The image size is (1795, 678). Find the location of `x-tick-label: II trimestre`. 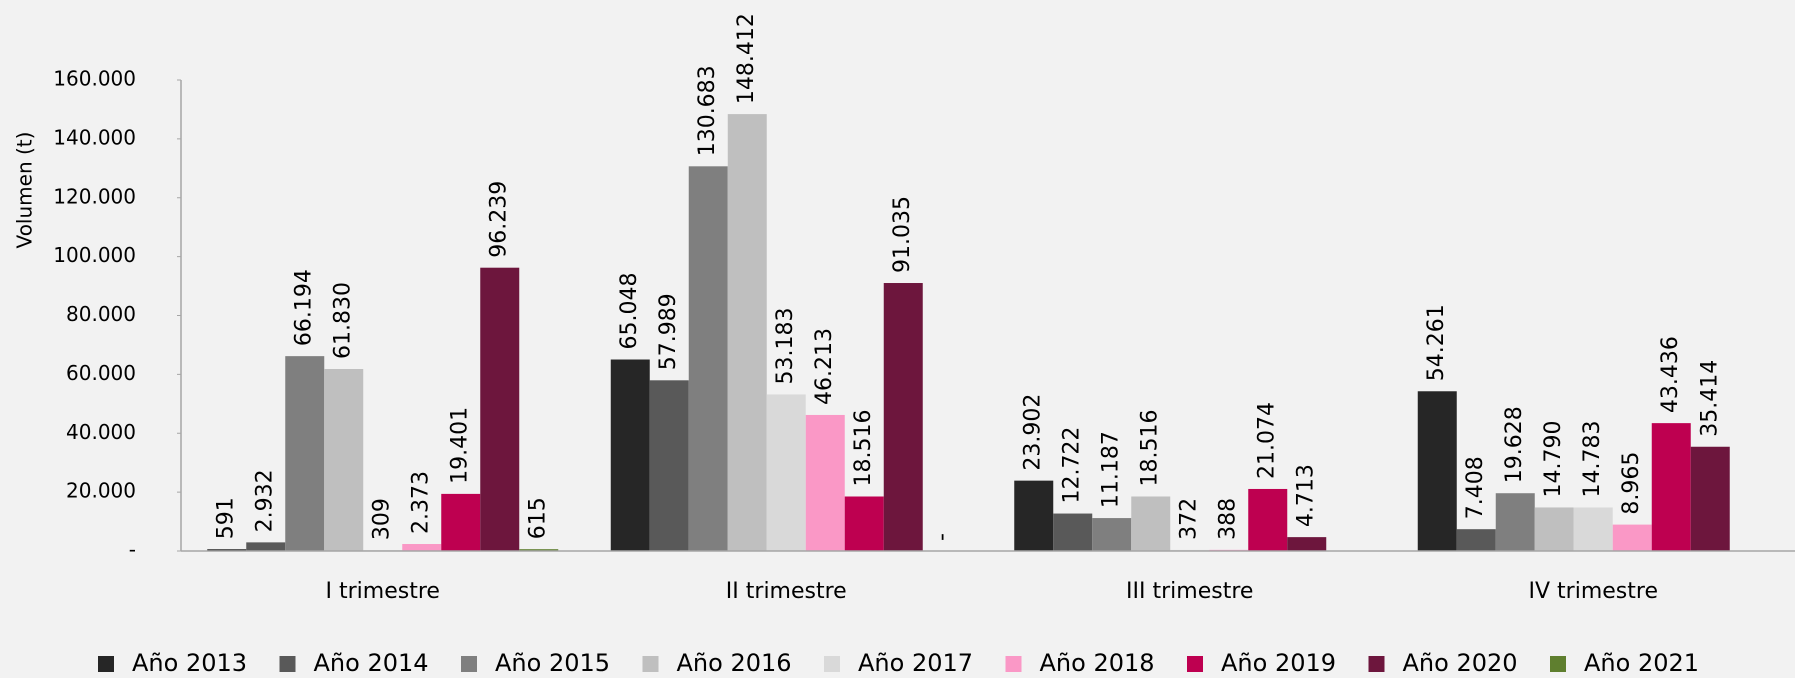

x-tick-label: II trimestre is located at coordinates (786, 591).